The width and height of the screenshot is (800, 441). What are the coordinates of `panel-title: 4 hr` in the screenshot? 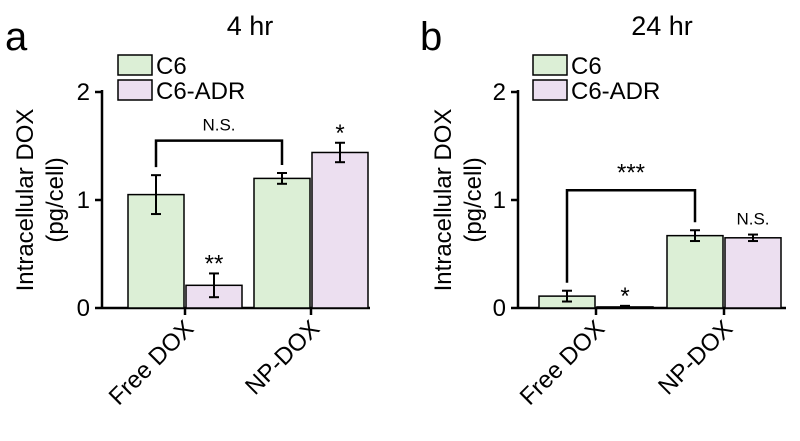 It's located at (250, 26).